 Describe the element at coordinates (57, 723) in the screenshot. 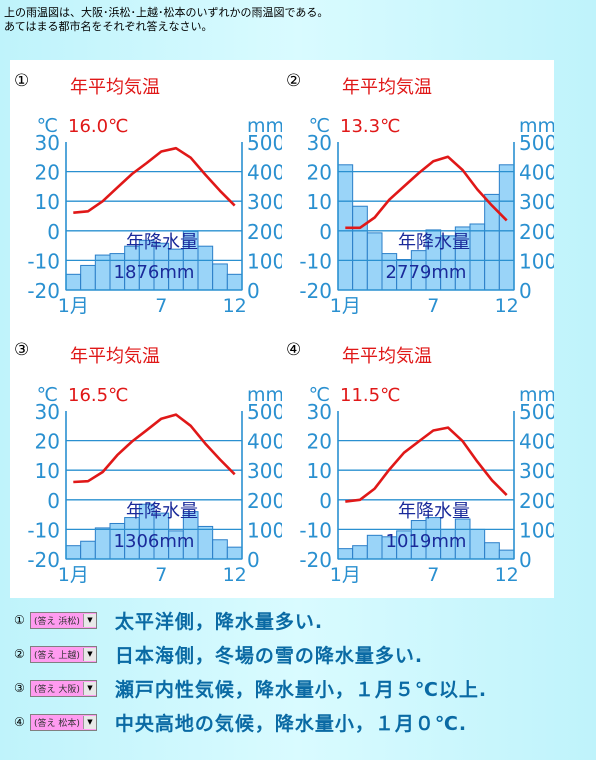

I see `answer-select-value: (答え 松本)` at that location.